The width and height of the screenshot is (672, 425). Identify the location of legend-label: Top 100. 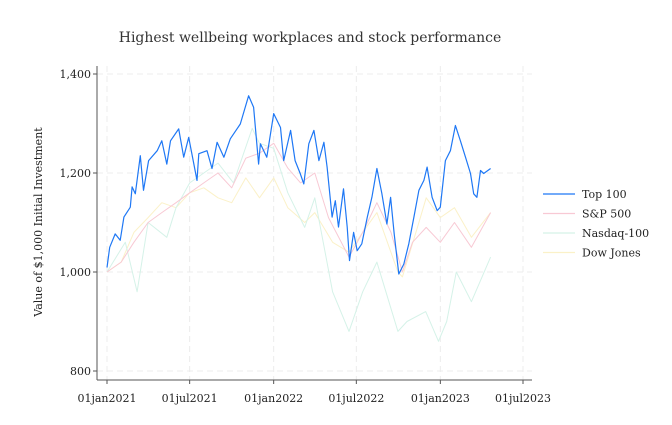
(604, 194).